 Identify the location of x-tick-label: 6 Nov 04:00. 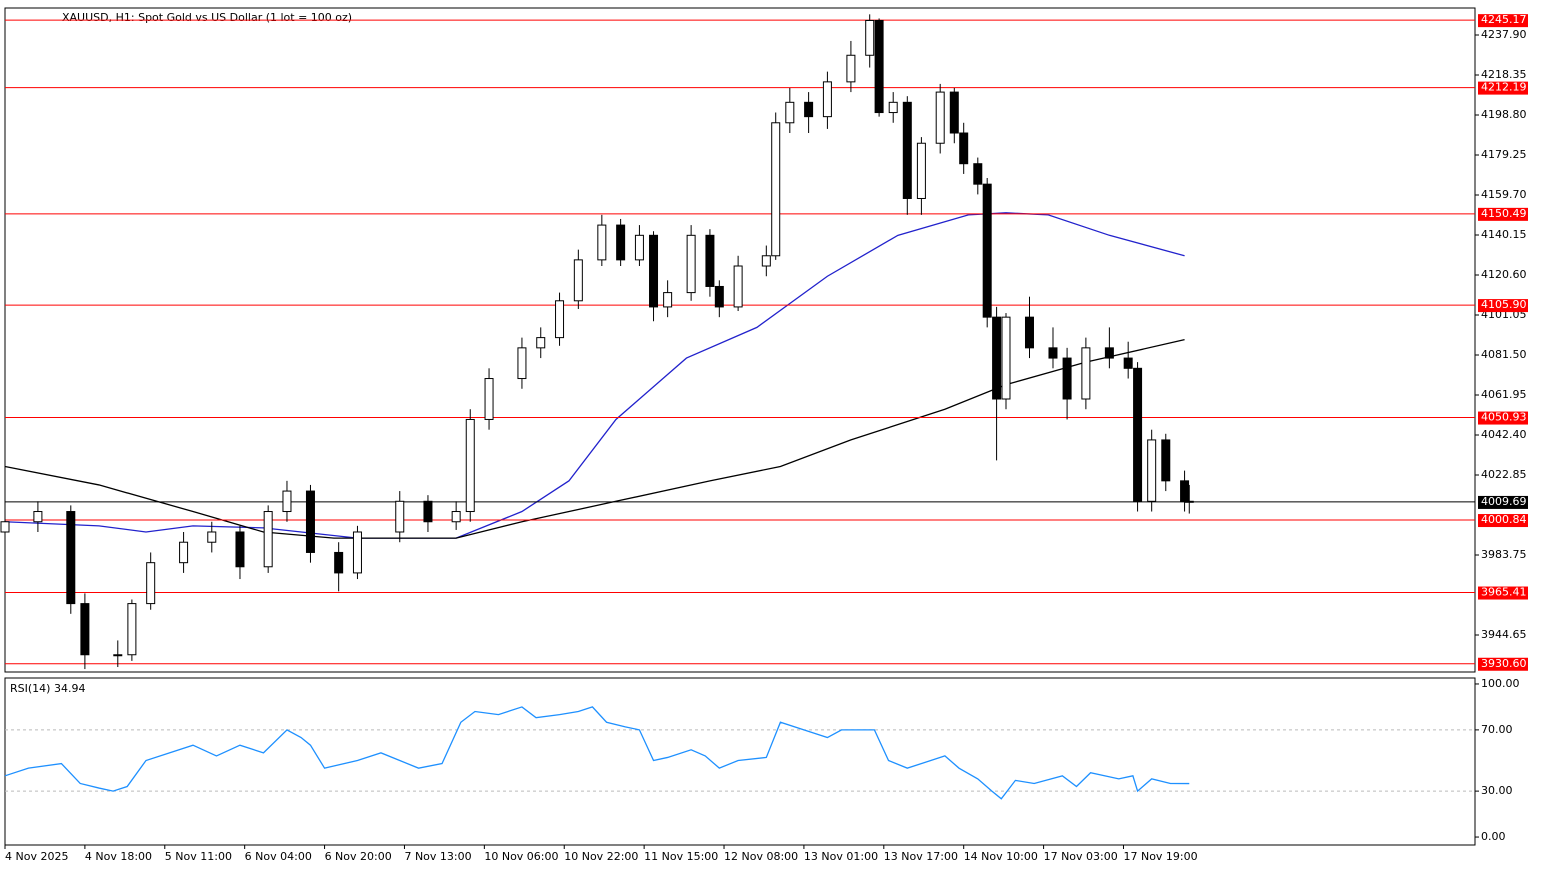
(278, 856).